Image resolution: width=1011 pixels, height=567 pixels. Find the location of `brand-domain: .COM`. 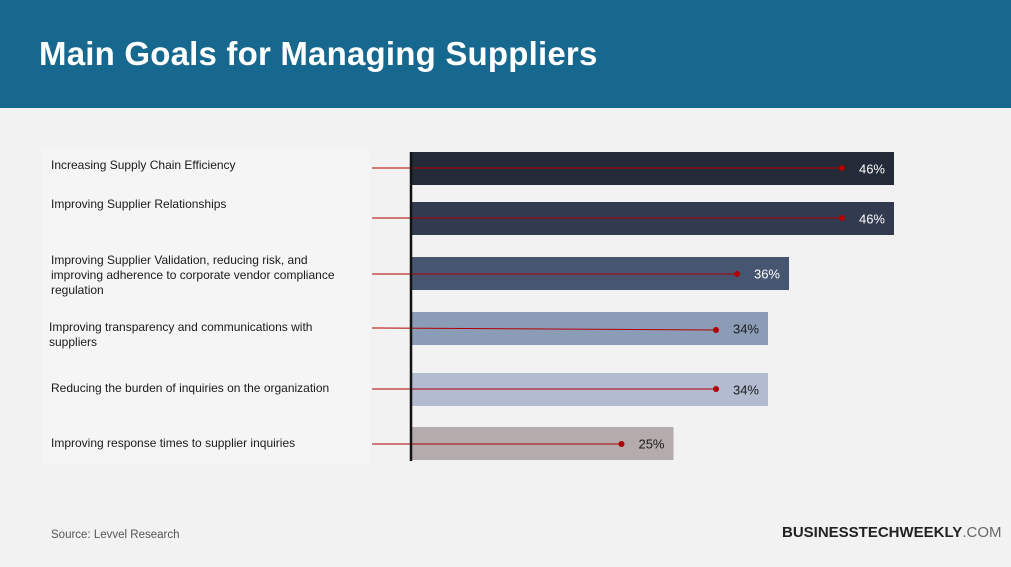

brand-domain: .COM is located at coordinates (982, 532).